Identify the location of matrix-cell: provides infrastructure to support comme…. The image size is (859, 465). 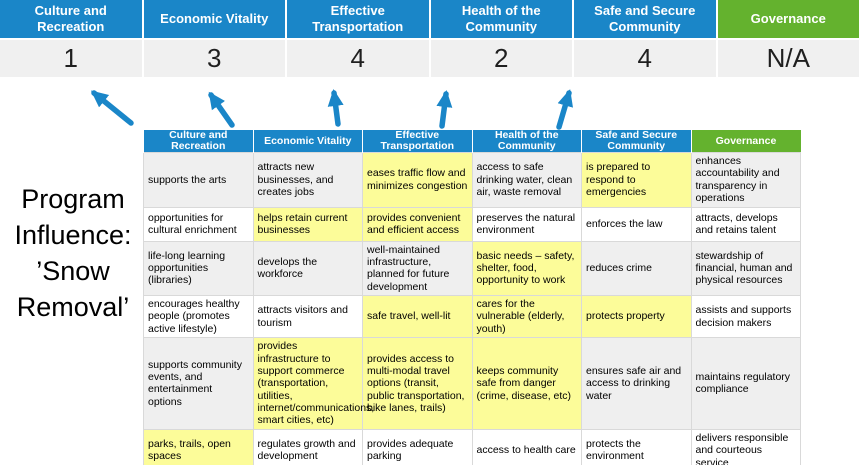
(313, 383).